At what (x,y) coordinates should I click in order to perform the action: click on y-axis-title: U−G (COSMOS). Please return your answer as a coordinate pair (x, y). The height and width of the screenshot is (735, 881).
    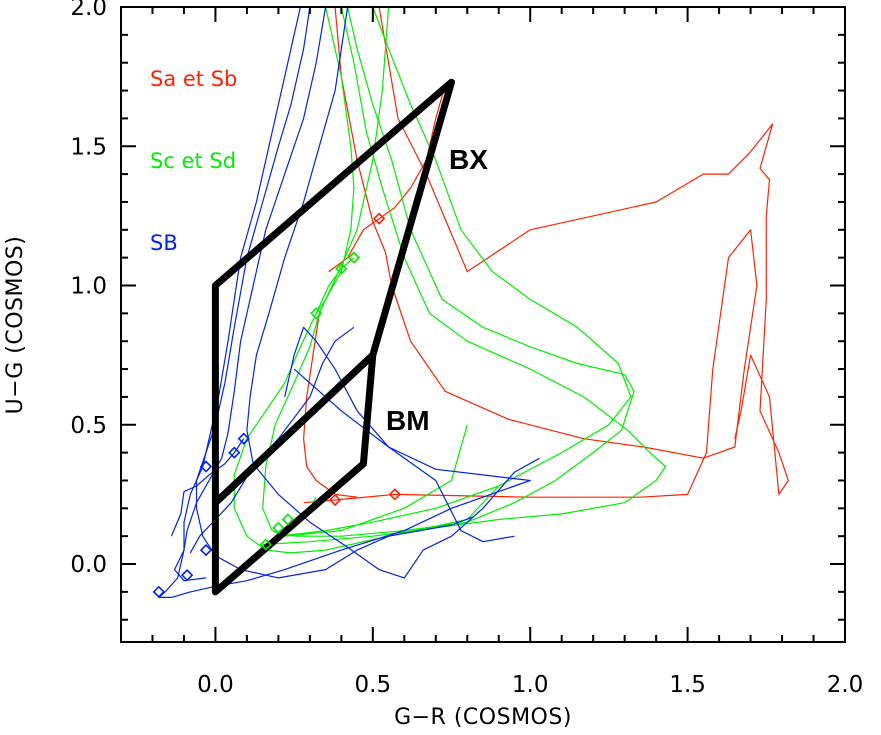
    Looking at the image, I should click on (15, 325).